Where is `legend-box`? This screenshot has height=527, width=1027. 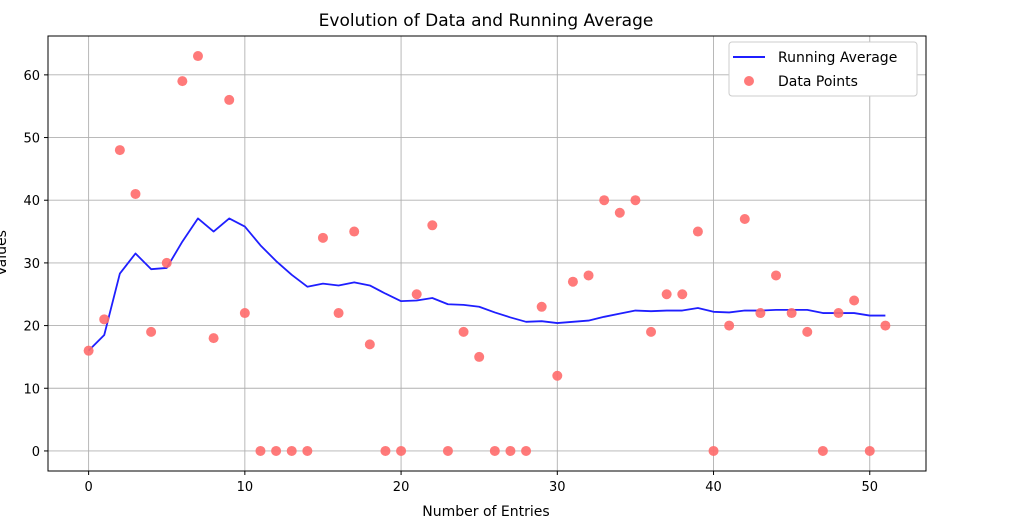 legend-box is located at coordinates (823, 69).